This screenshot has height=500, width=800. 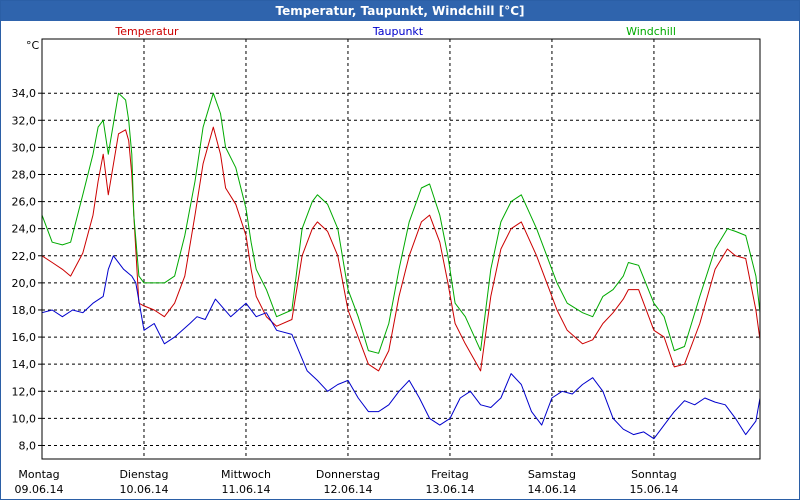 What do you see at coordinates (347, 489) in the screenshot?
I see `x-tick-date: 12.06.14` at bounding box center [347, 489].